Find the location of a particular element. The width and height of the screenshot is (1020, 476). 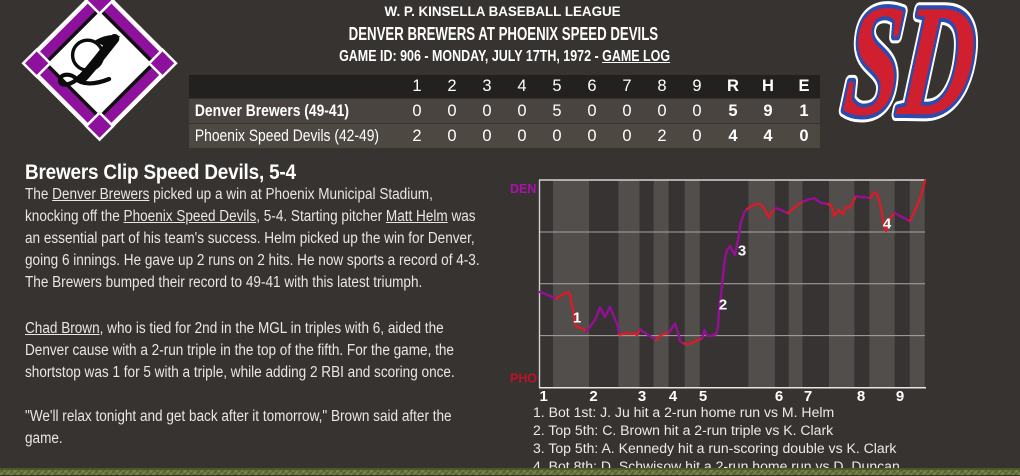

svg-text: PHO is located at coordinates (523, 379).